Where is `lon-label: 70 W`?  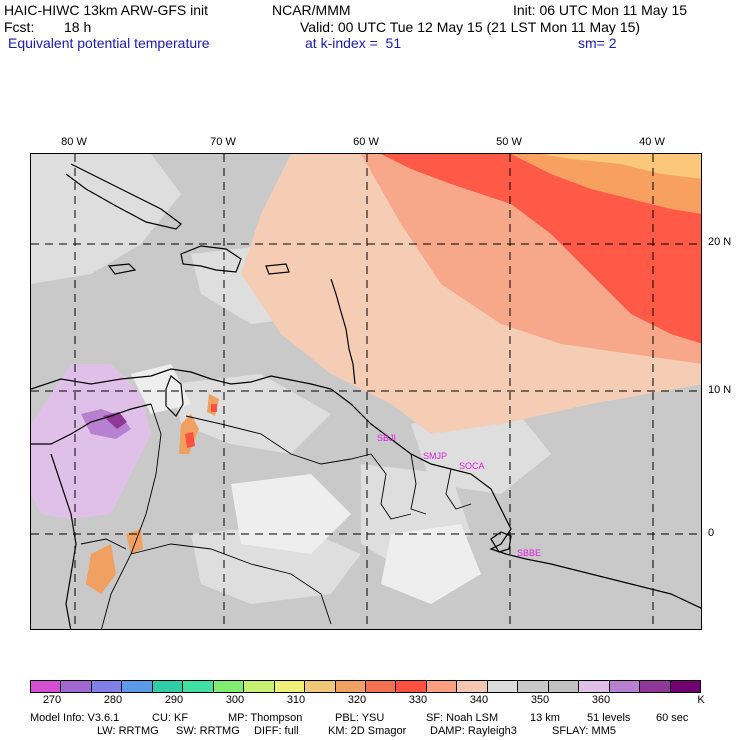
lon-label: 70 W is located at coordinates (223, 142).